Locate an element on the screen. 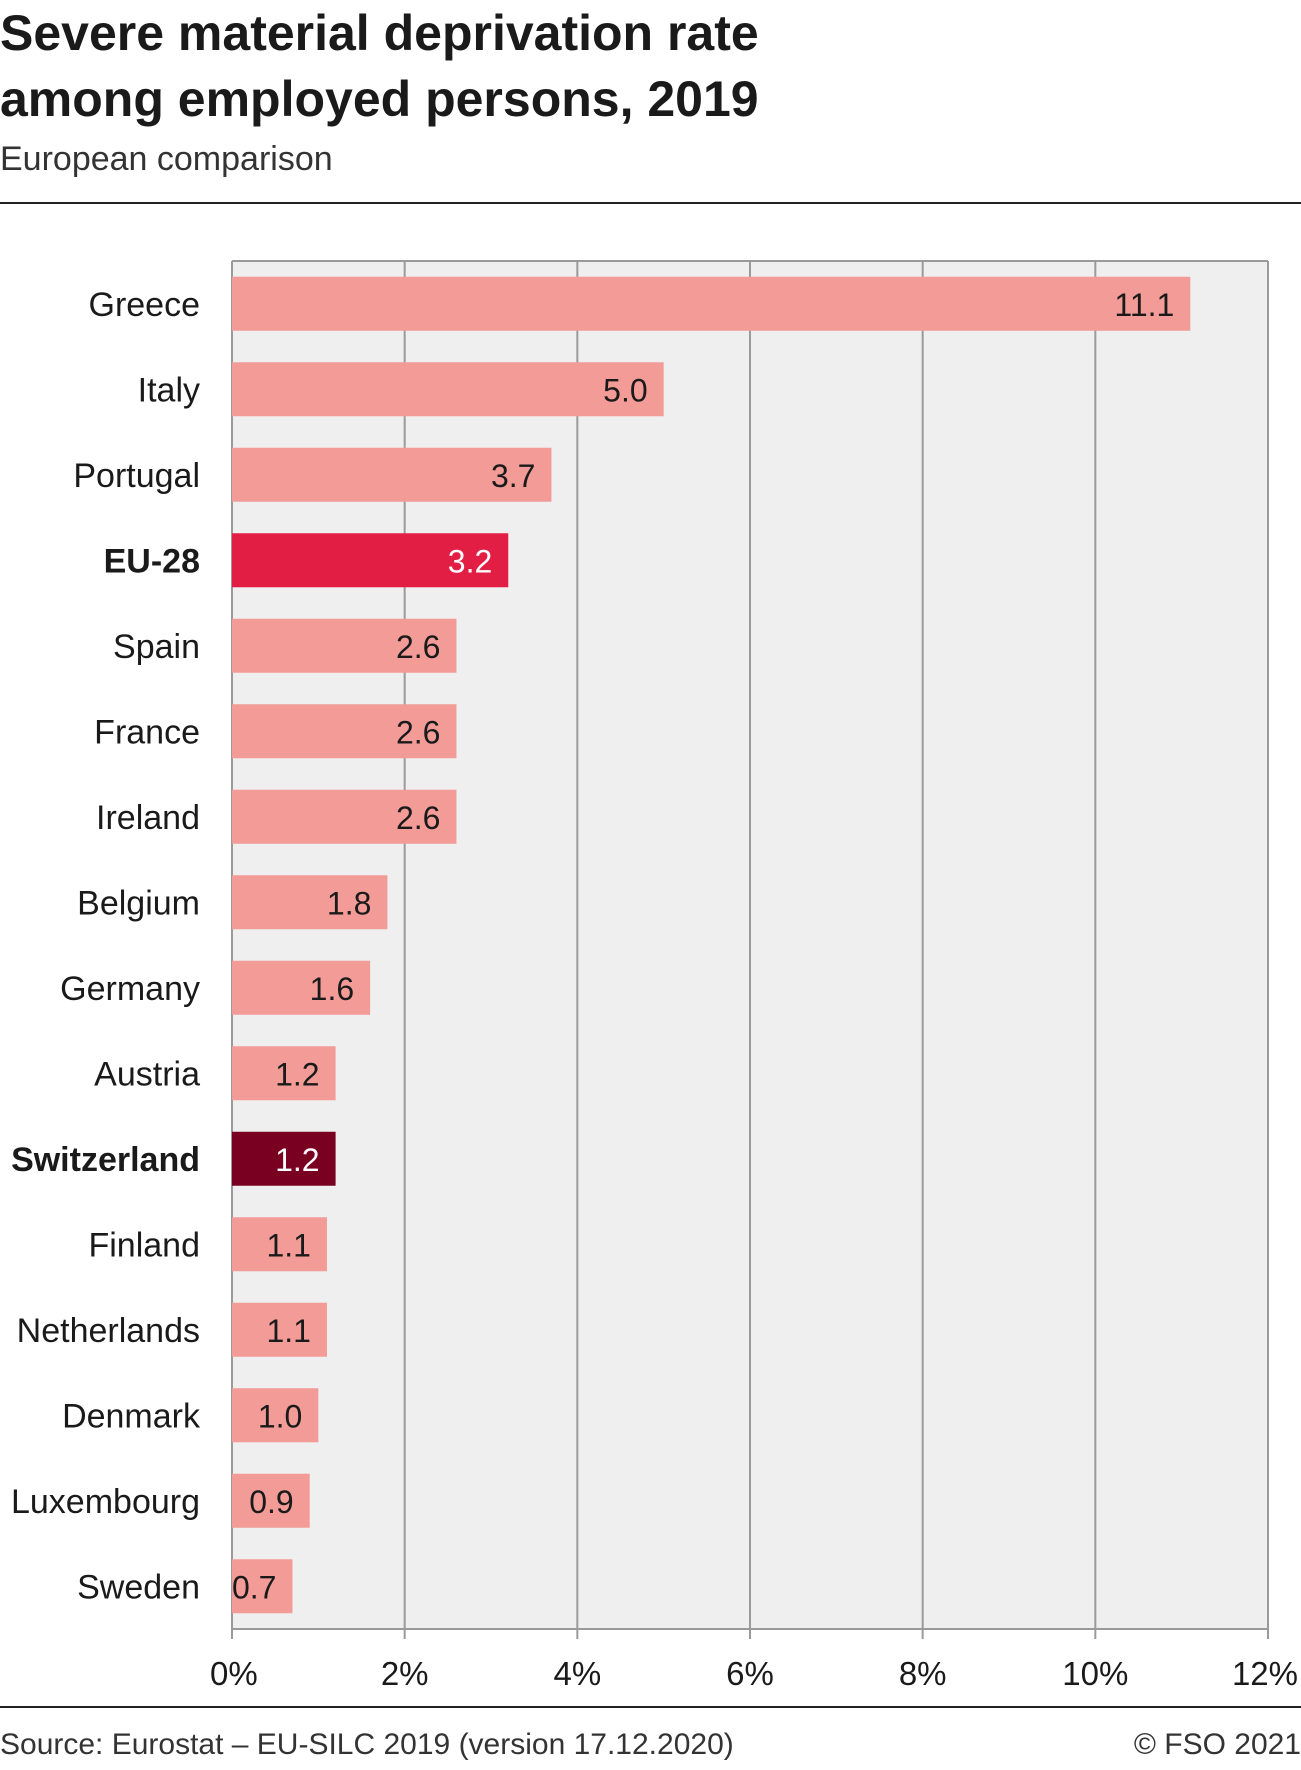 Image resolution: width=1301 pixels, height=1770 pixels. category-label-greece: Greece is located at coordinates (145, 305).